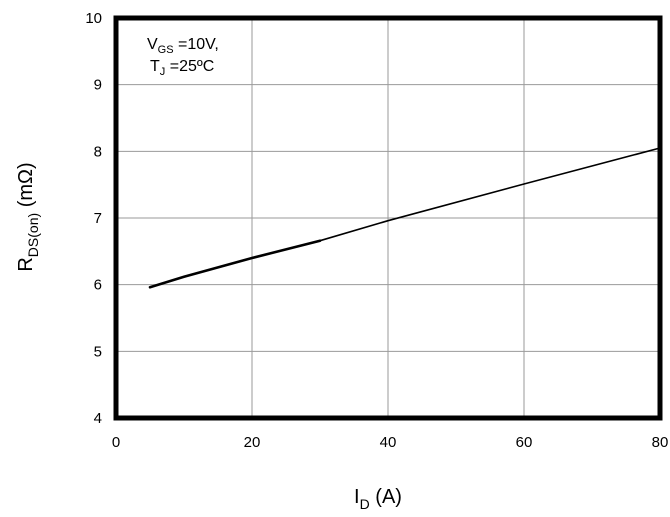  What do you see at coordinates (93, 18) in the screenshot?
I see `y-tick-label: 10` at bounding box center [93, 18].